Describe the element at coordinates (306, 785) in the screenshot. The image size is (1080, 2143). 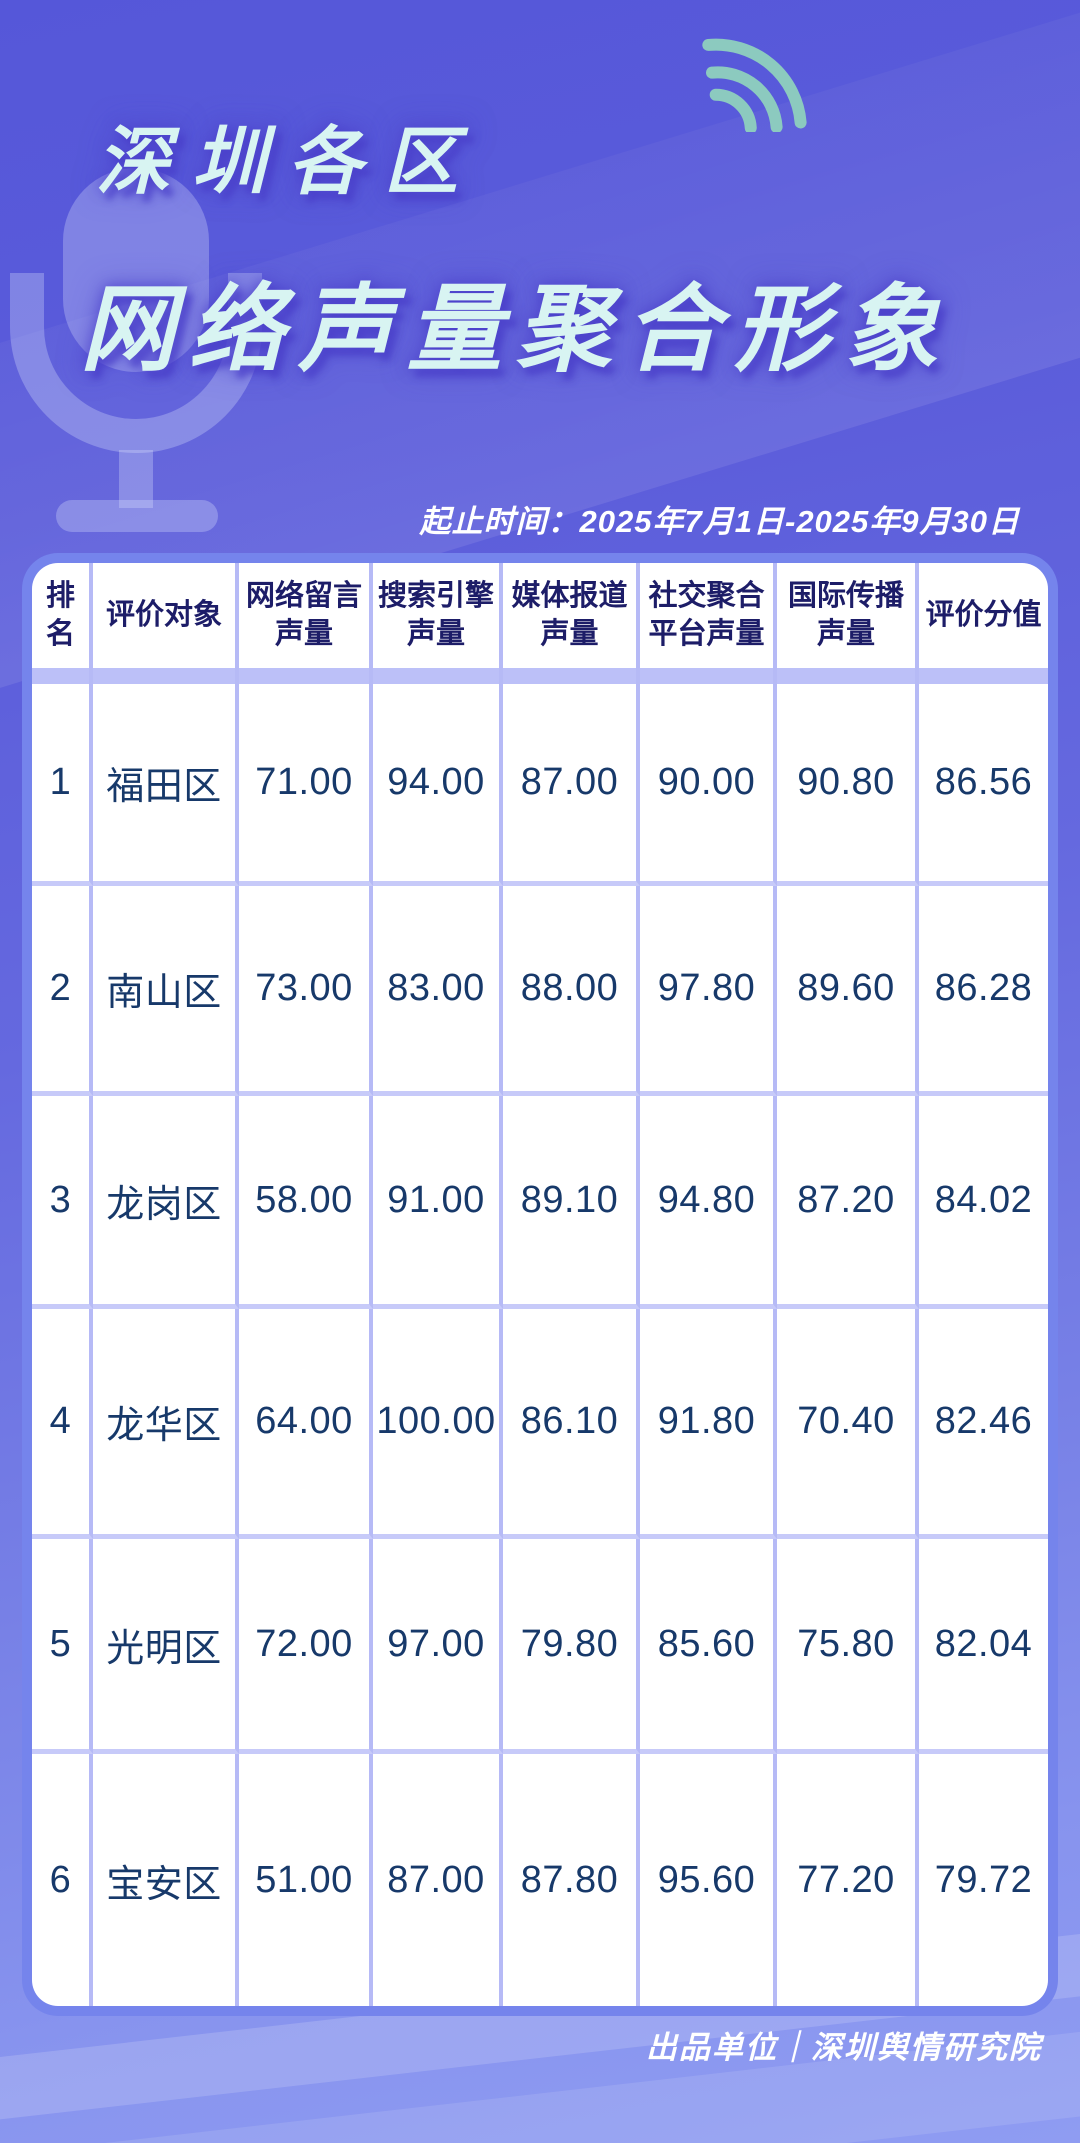
I see `value-cell: 71.00` at that location.